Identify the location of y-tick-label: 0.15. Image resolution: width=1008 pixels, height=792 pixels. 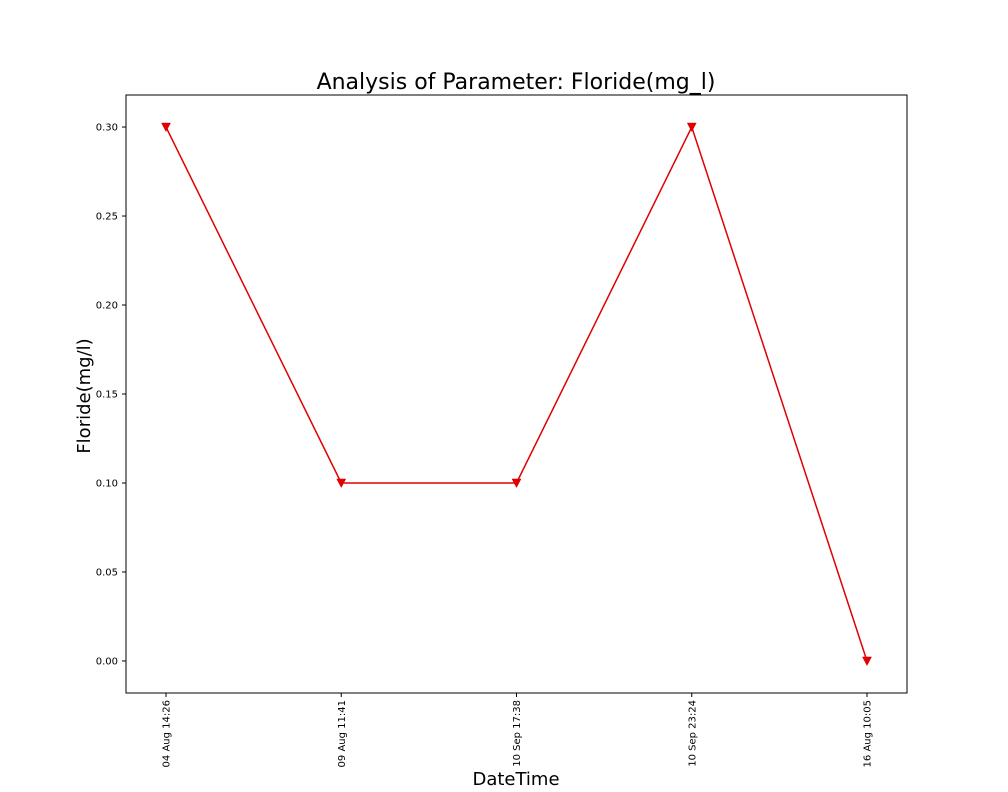
(107, 395).